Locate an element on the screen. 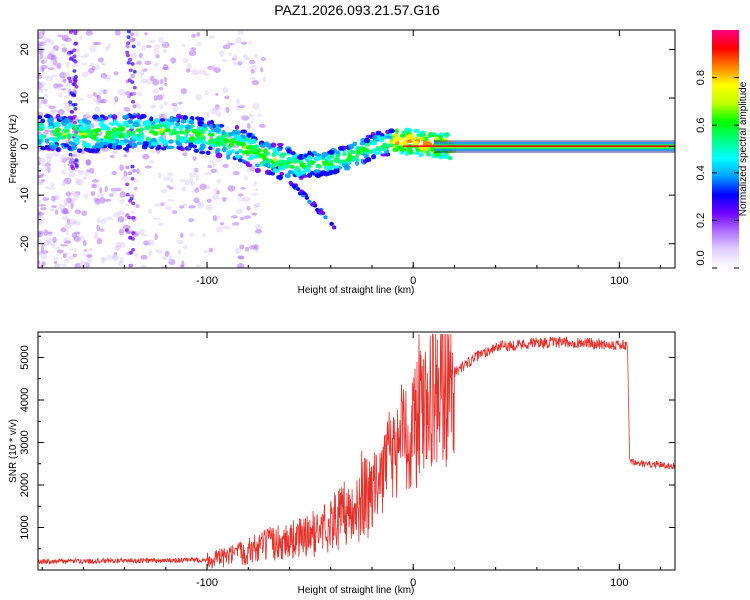  spectrogram-x-axis-label: Height of straight line (km) is located at coordinates (356, 290).